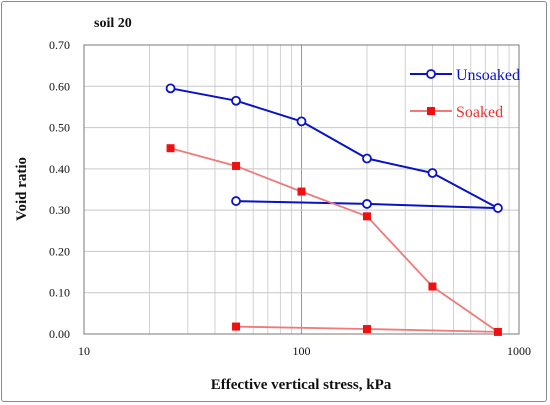 The height and width of the screenshot is (405, 550). What do you see at coordinates (84, 351) in the screenshot?
I see `x-tick-label: 10` at bounding box center [84, 351].